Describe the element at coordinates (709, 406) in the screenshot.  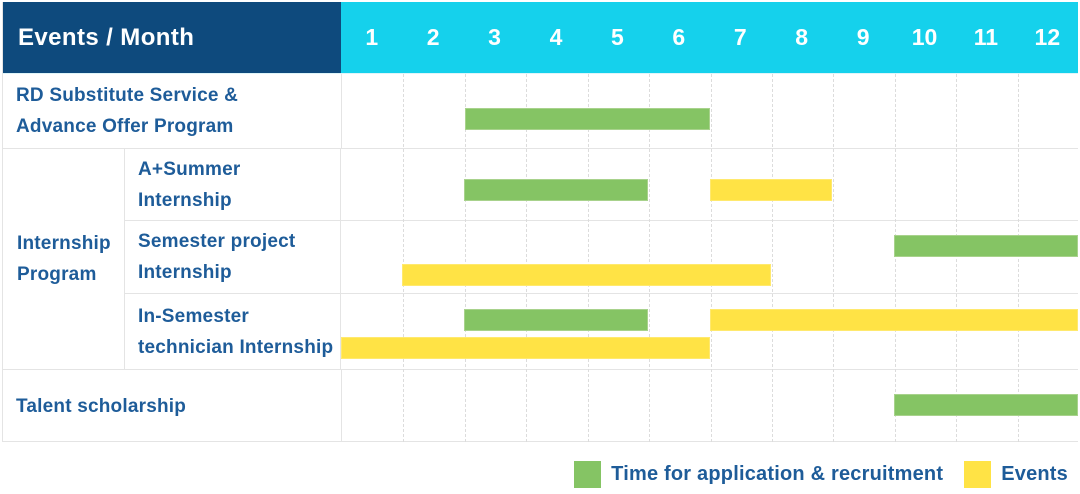
I see `gantt-track-talent-scholarship` at that location.